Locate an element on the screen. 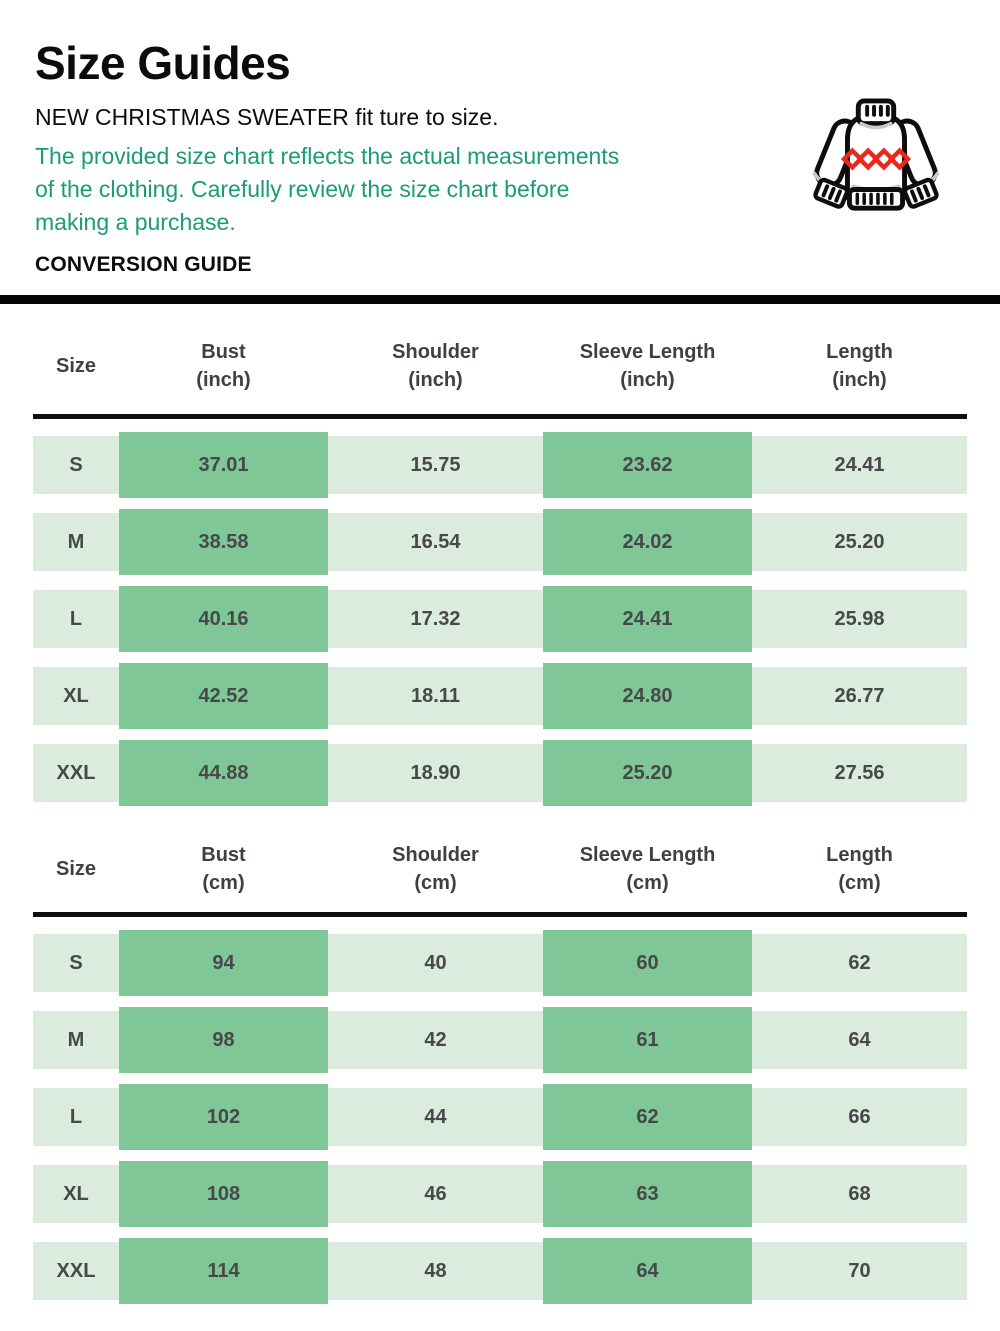  table-row: S 37.01 15.75 23.62 24.41 is located at coordinates (500, 465).